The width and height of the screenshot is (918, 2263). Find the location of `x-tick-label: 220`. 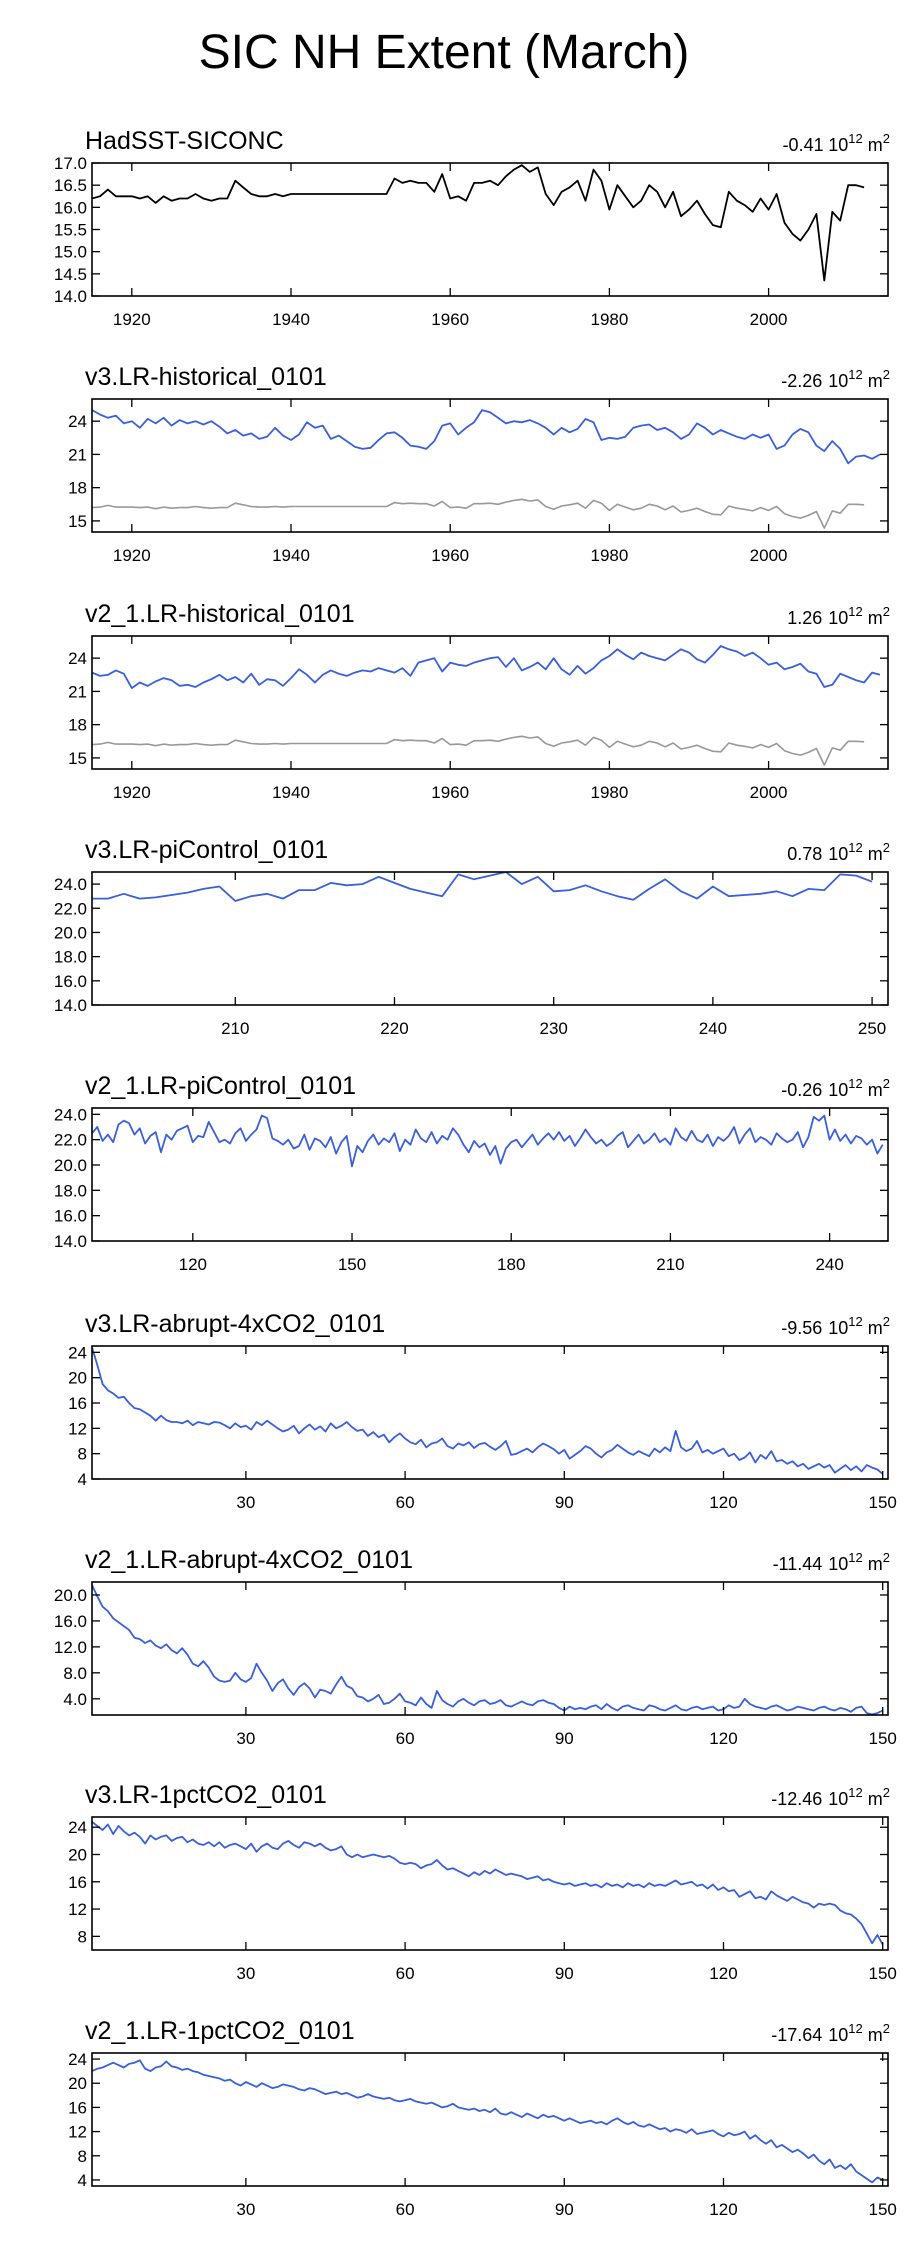

x-tick-label: 220 is located at coordinates (394, 1028).